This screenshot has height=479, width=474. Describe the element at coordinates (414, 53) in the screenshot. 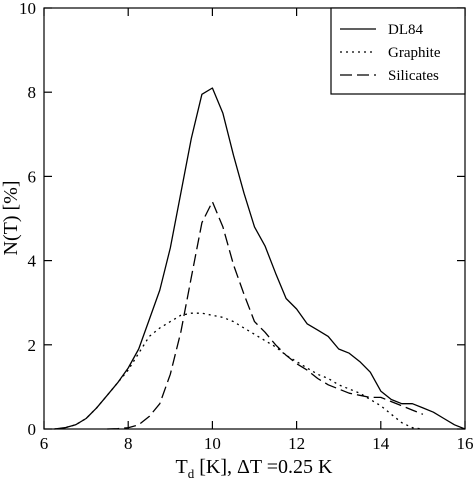

I see `legend-label-graphite: Graphite` at that location.